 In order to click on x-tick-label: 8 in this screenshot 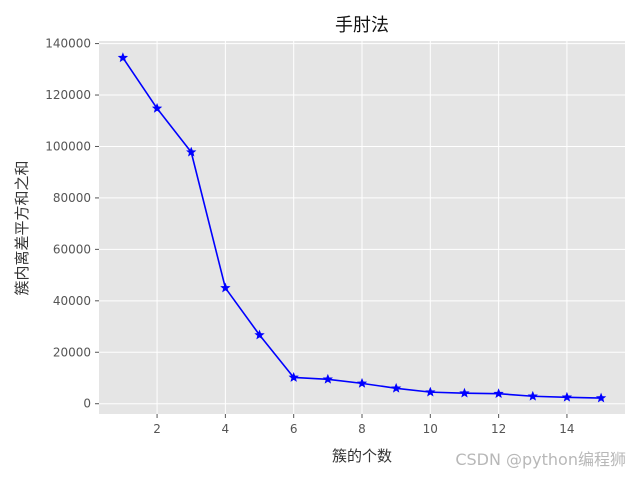, I will do `click(362, 429)`.